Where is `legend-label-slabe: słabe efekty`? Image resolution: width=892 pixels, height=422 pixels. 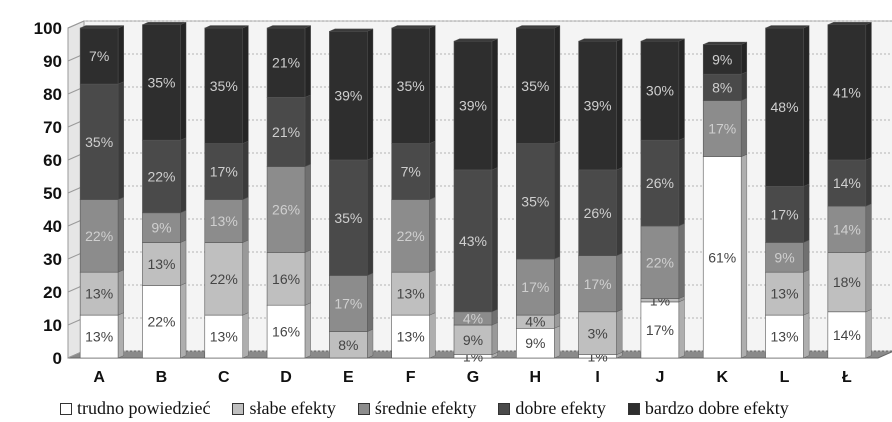
legend-label-slabe: słabe efekty is located at coordinates (292, 408).